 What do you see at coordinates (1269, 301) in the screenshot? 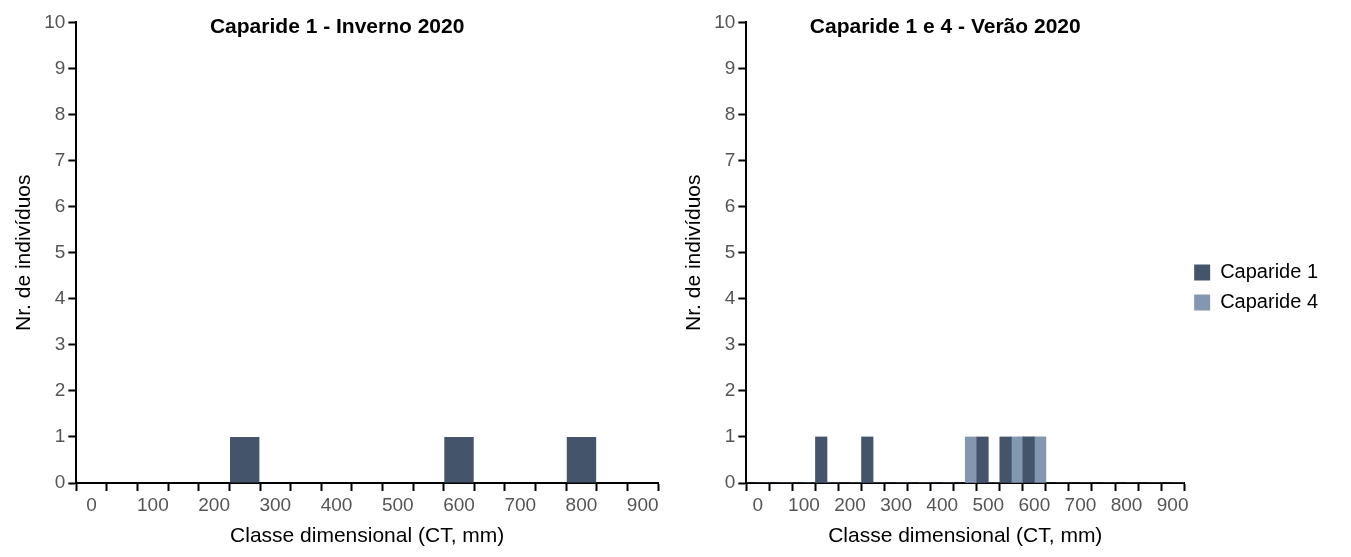
I see `legend-label: Caparide 4` at bounding box center [1269, 301].